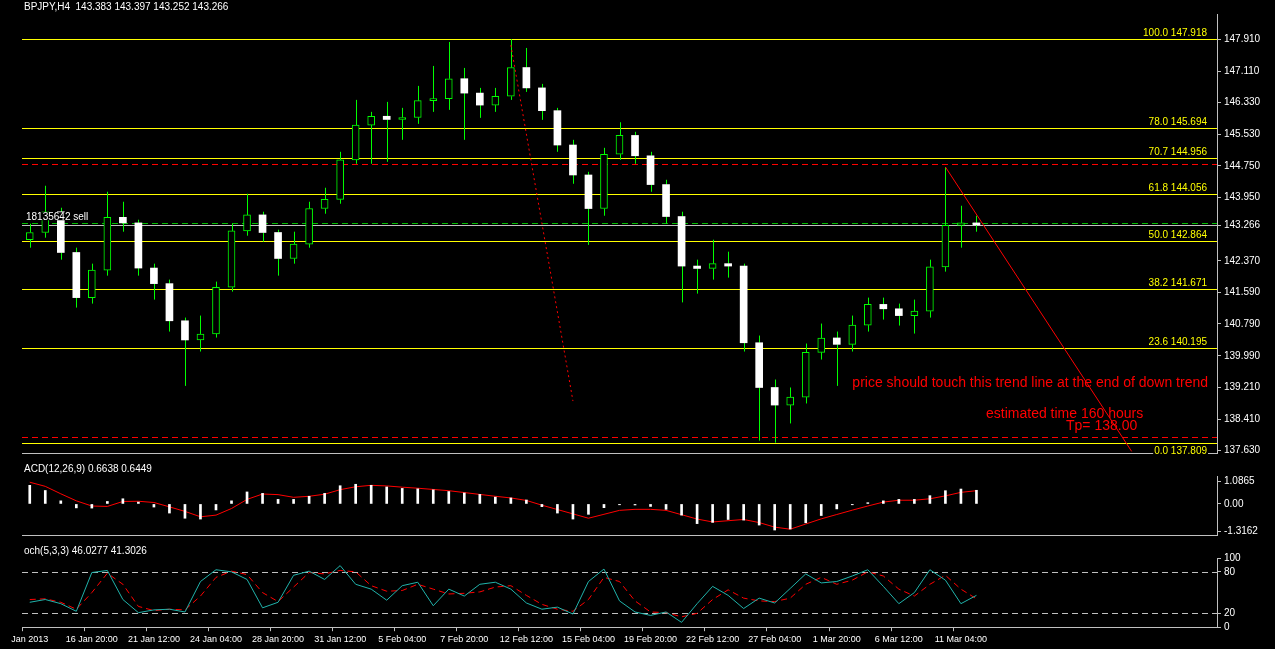 The width and height of the screenshot is (1275, 649). What do you see at coordinates (1178, 235) in the screenshot?
I see `ref-line-label: 50.0 142.864` at bounding box center [1178, 235].